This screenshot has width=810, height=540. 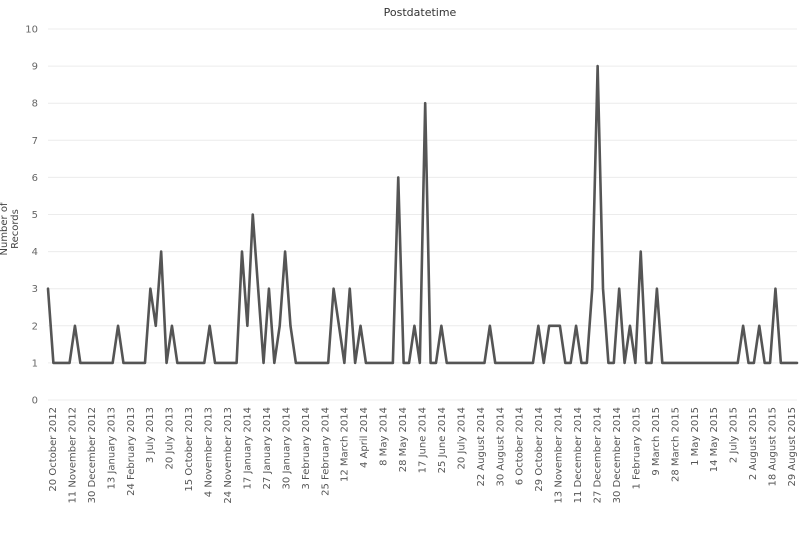 I want to click on x-tick-label: 2 July 2015, so click(x=734, y=435).